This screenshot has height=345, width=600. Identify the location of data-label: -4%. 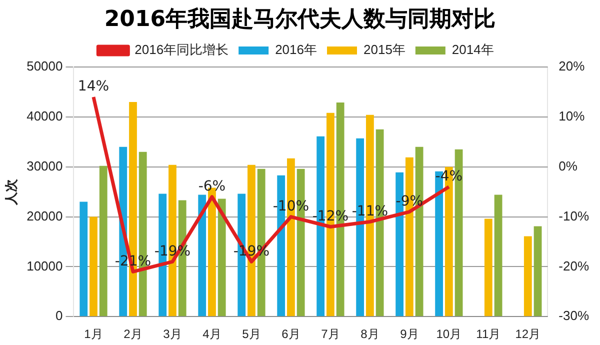
(449, 176).